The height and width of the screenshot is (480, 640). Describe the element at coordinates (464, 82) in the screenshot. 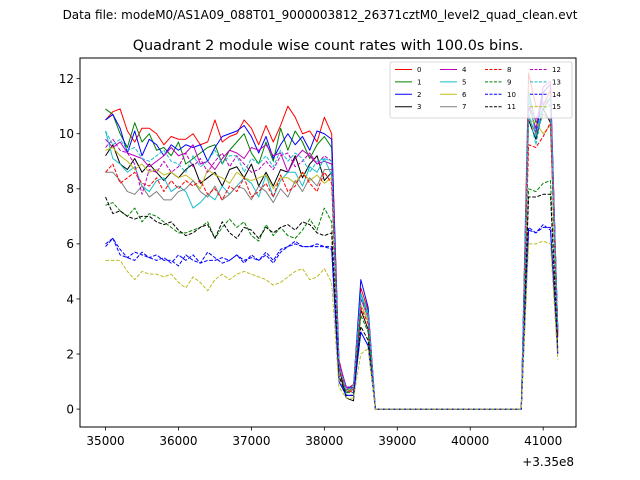

I see `legend-label-5: 5` at that location.